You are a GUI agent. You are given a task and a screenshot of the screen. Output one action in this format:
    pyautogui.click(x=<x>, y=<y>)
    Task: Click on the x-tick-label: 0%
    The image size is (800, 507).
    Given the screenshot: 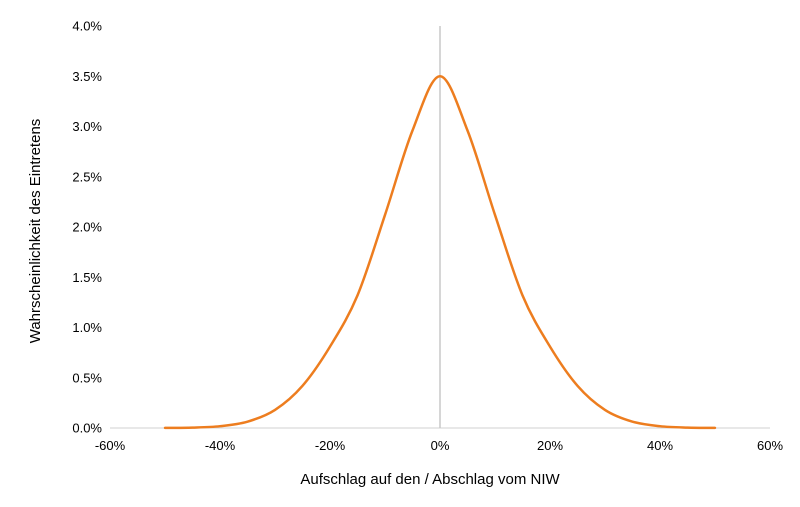 What is the action you would take?
    pyautogui.click(x=440, y=445)
    